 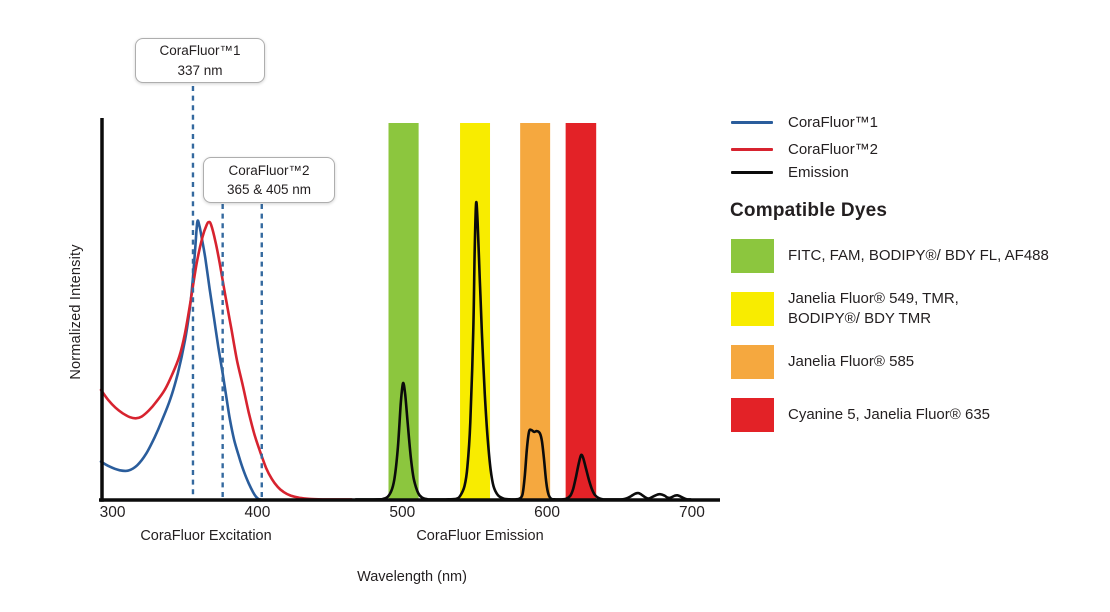 What do you see at coordinates (833, 149) in the screenshot?
I see `legend-item-label: CoraFluor™2` at bounding box center [833, 149].